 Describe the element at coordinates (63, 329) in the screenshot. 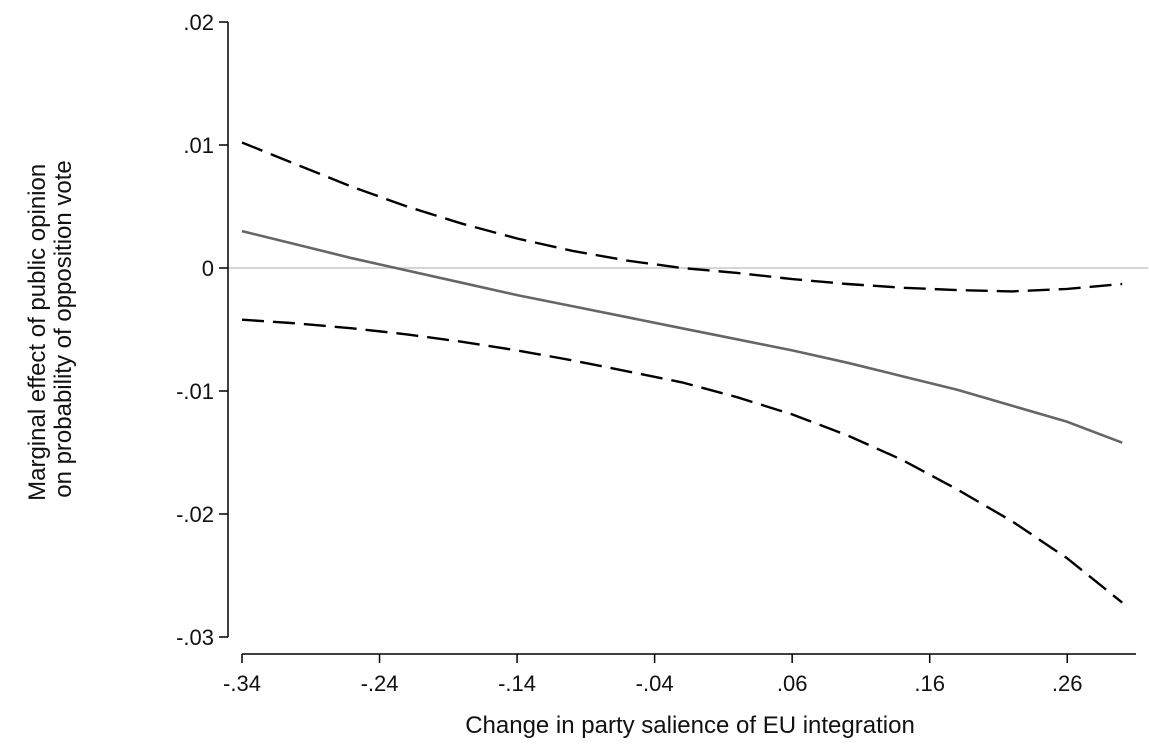

I see `y-axis-title-line-2: on probability of opposition vote` at that location.